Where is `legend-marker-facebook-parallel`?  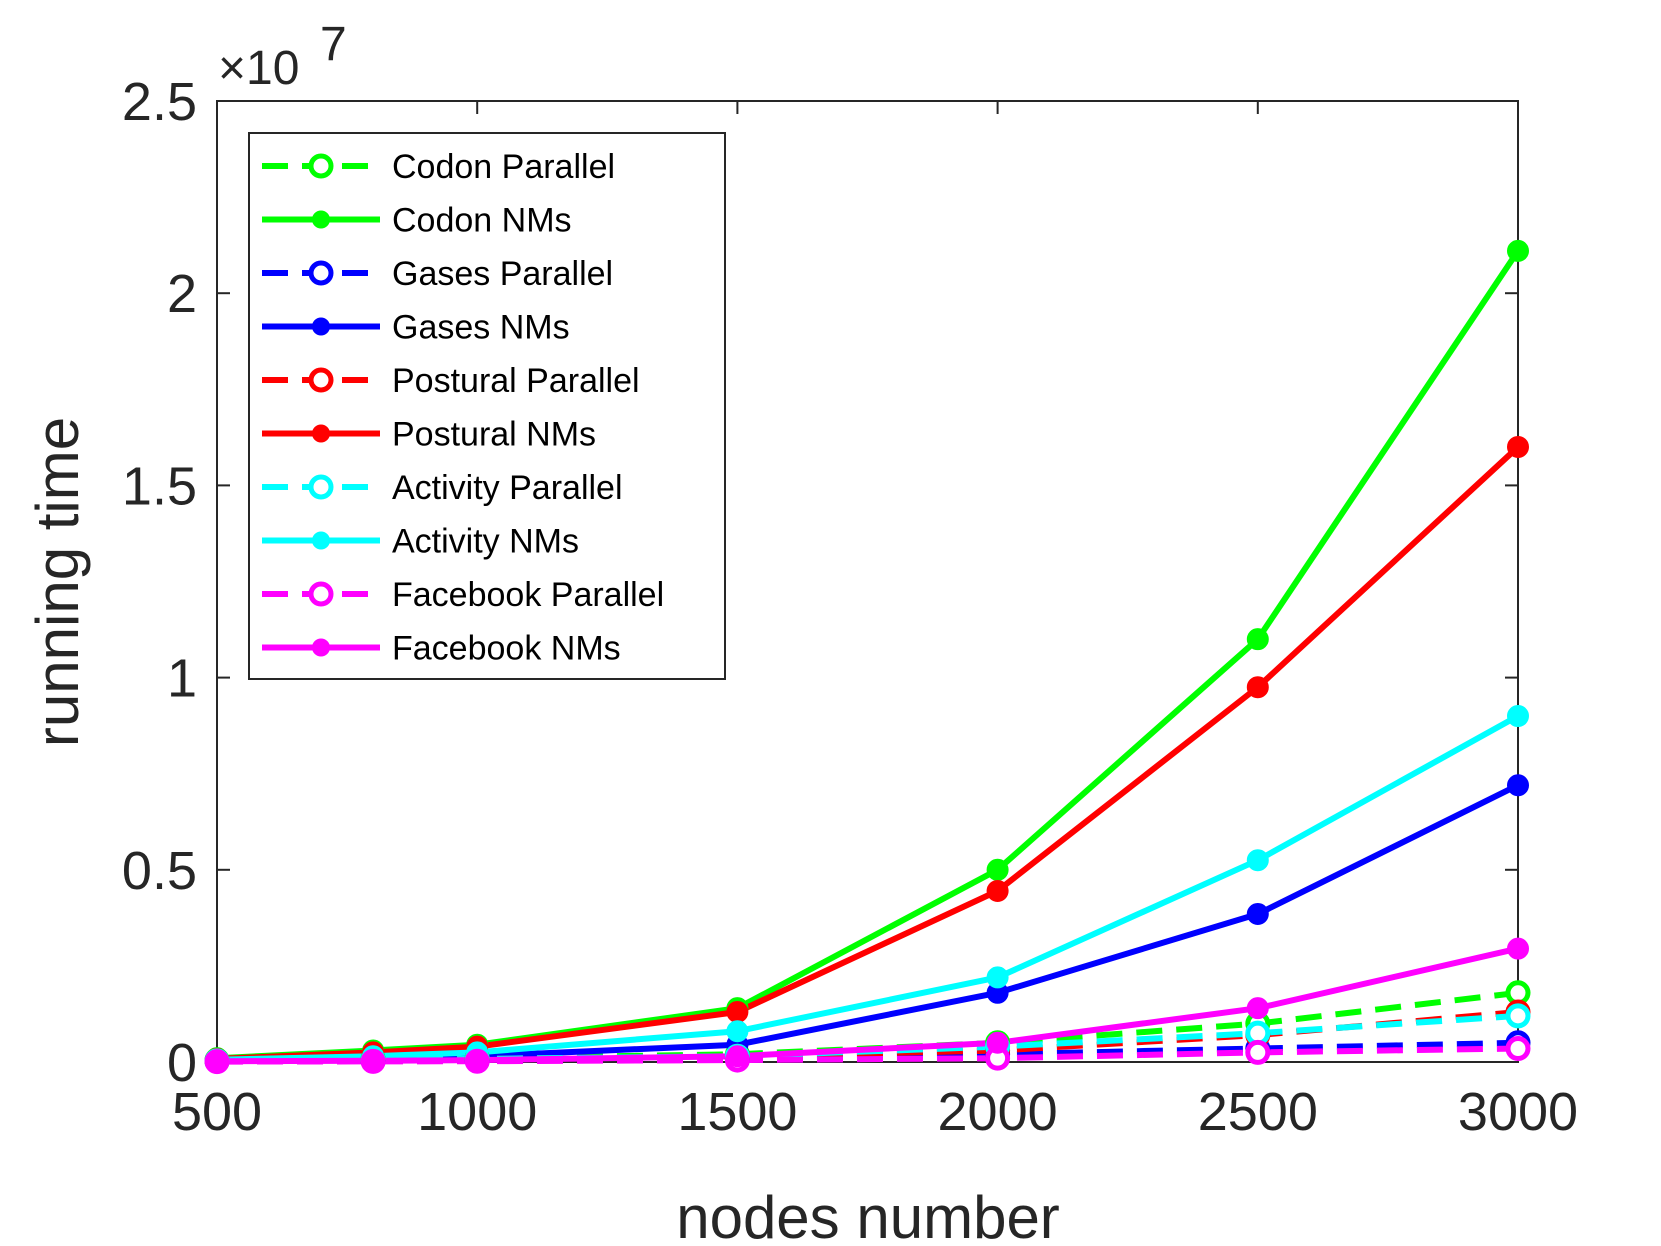
legend-marker-facebook-parallel is located at coordinates (321, 594).